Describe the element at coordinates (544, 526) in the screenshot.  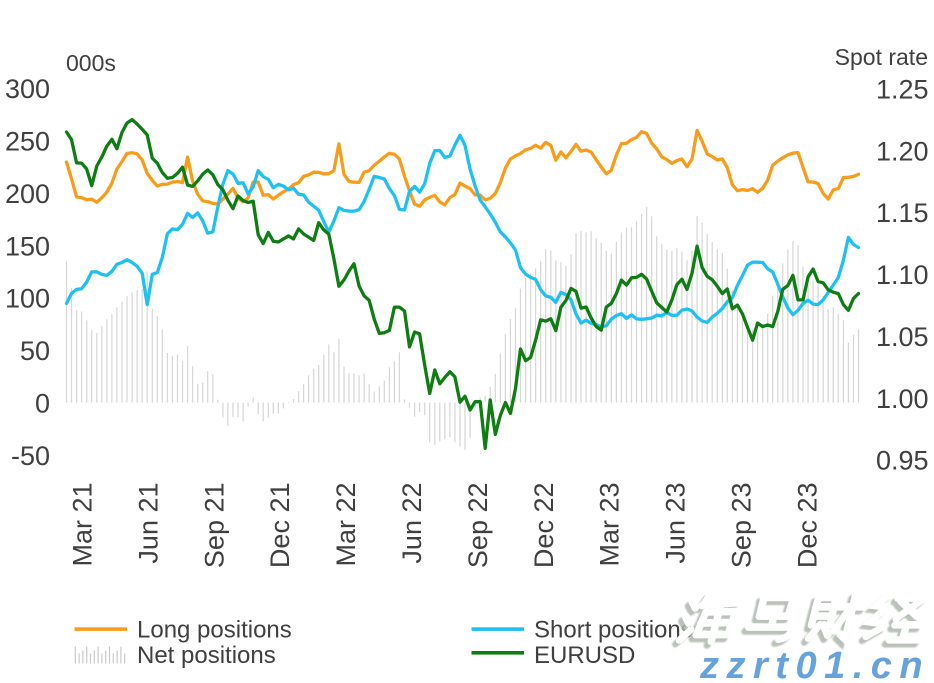
I see `svg-text: Dec 22` at that location.